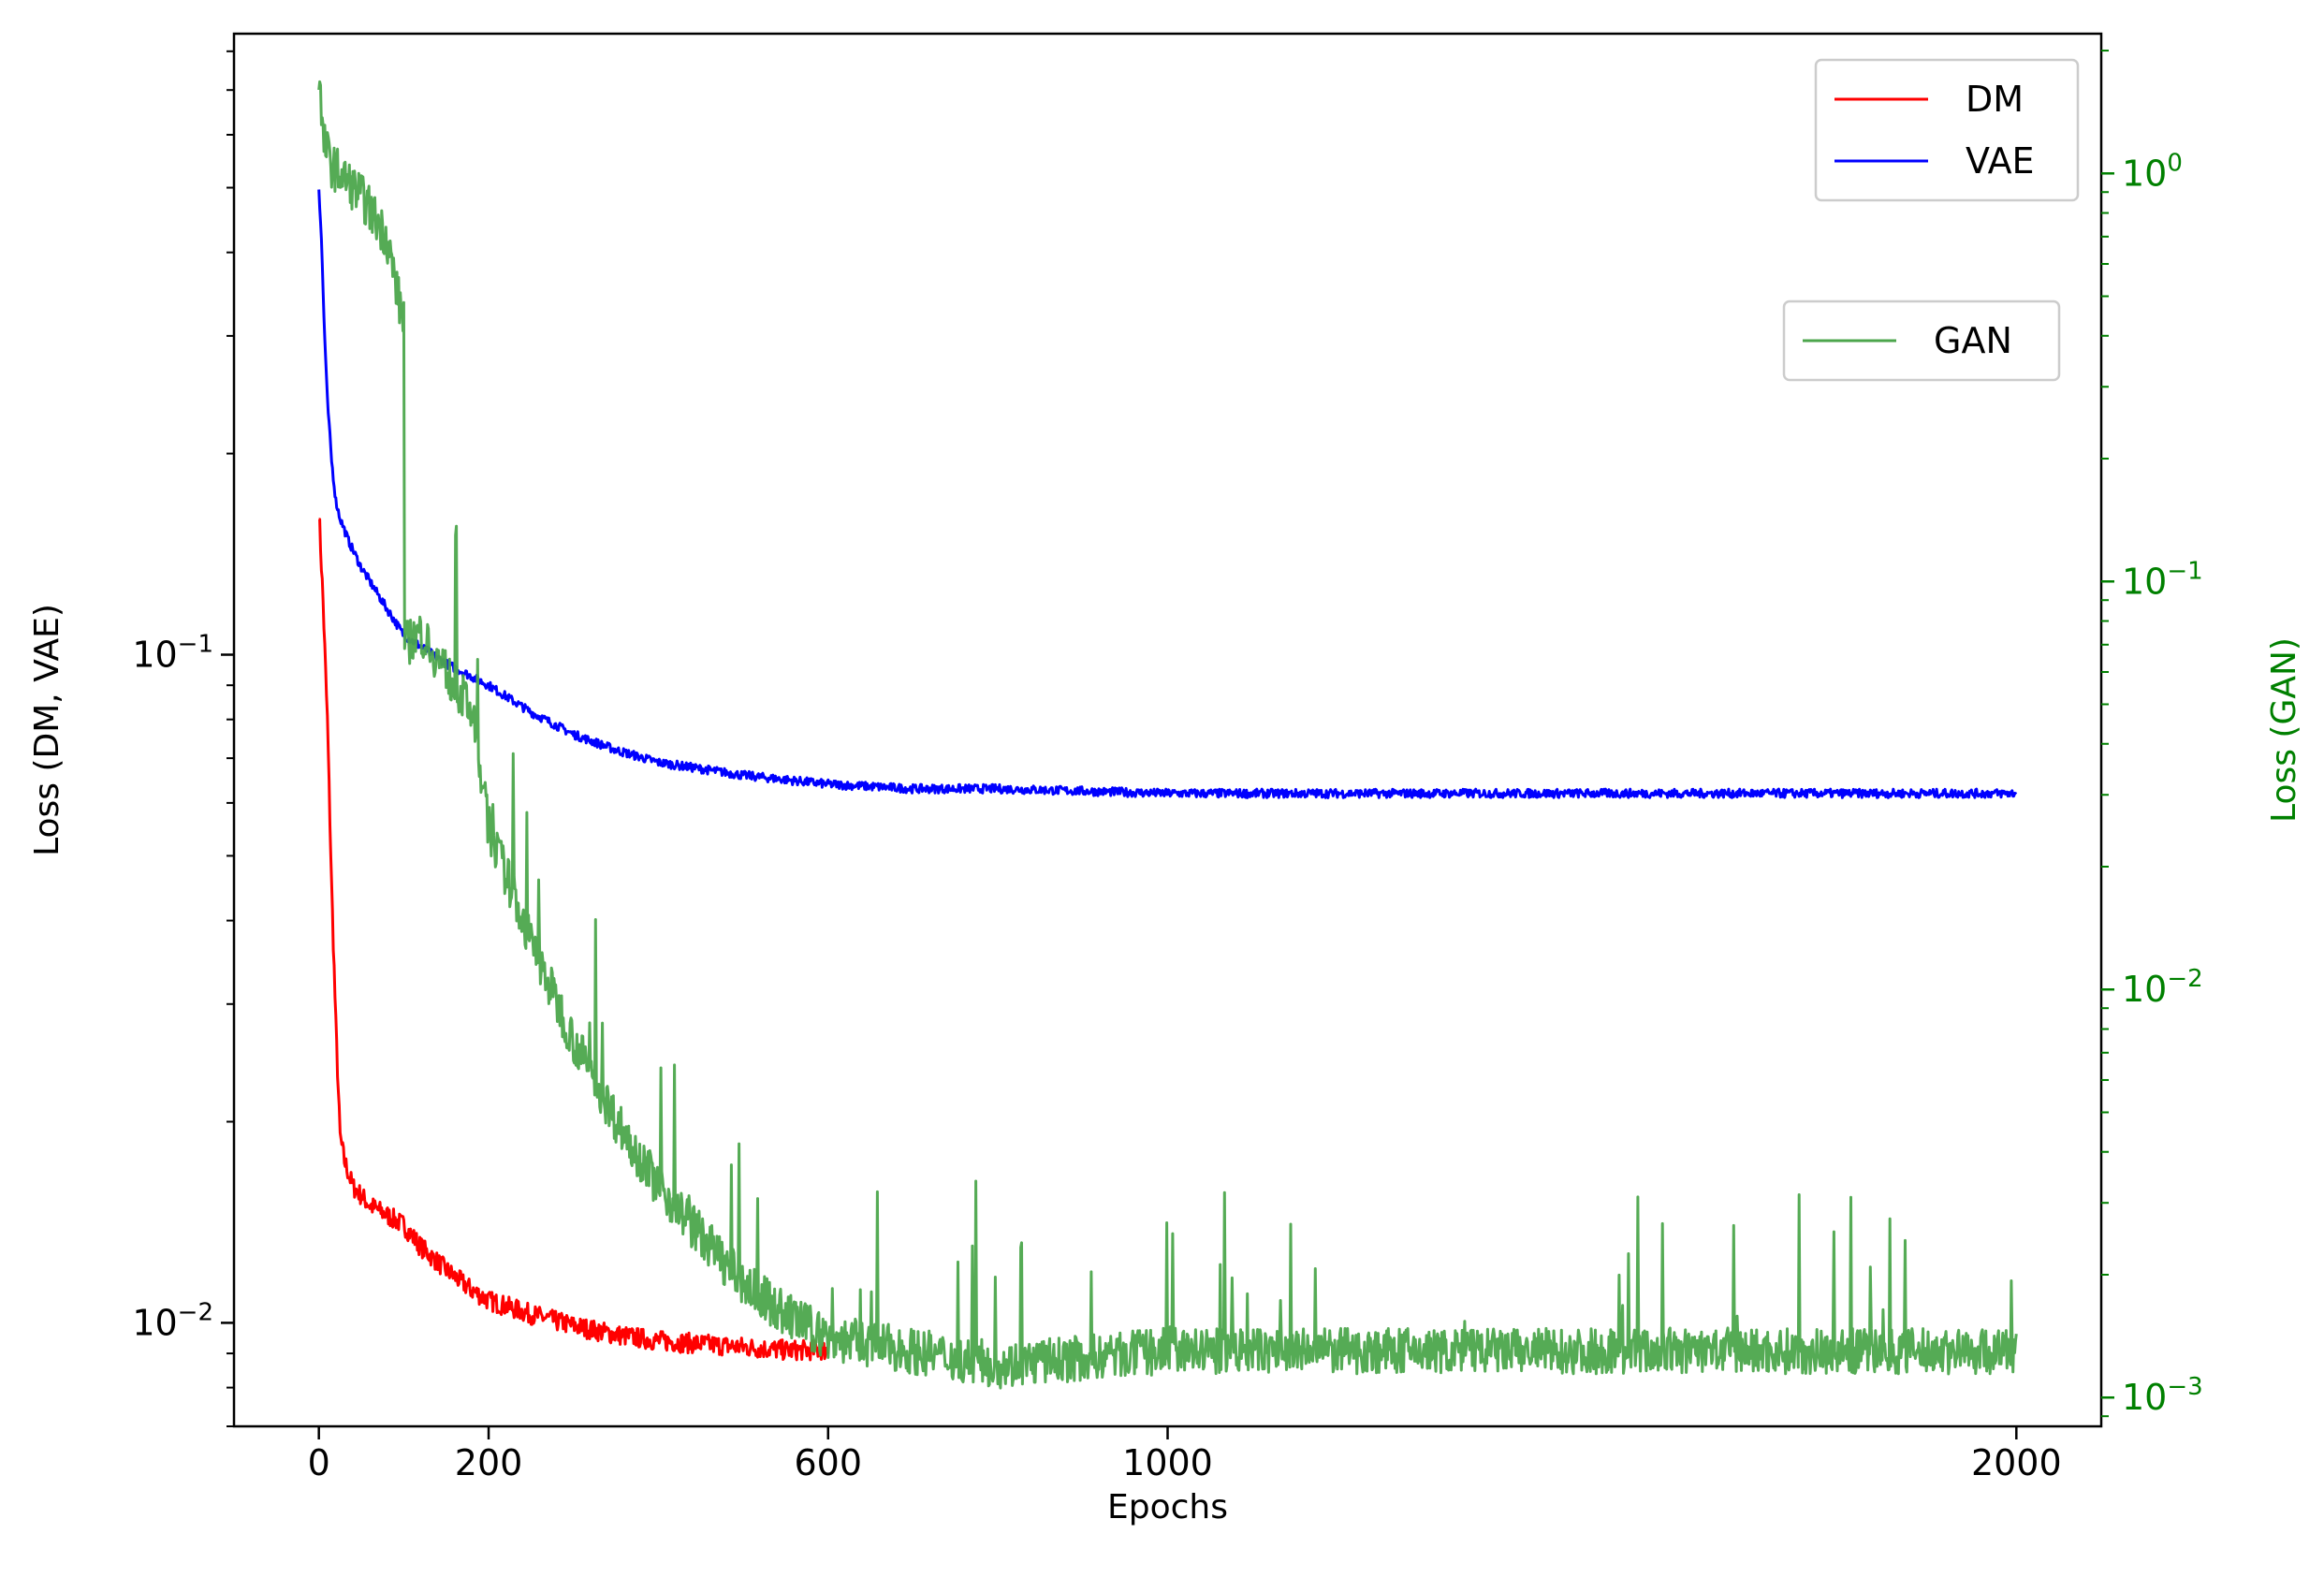 Image resolution: width=2324 pixels, height=1592 pixels. Describe the element at coordinates (2152, 171) in the screenshot. I see `right-tick-label: 10⁰` at that location.